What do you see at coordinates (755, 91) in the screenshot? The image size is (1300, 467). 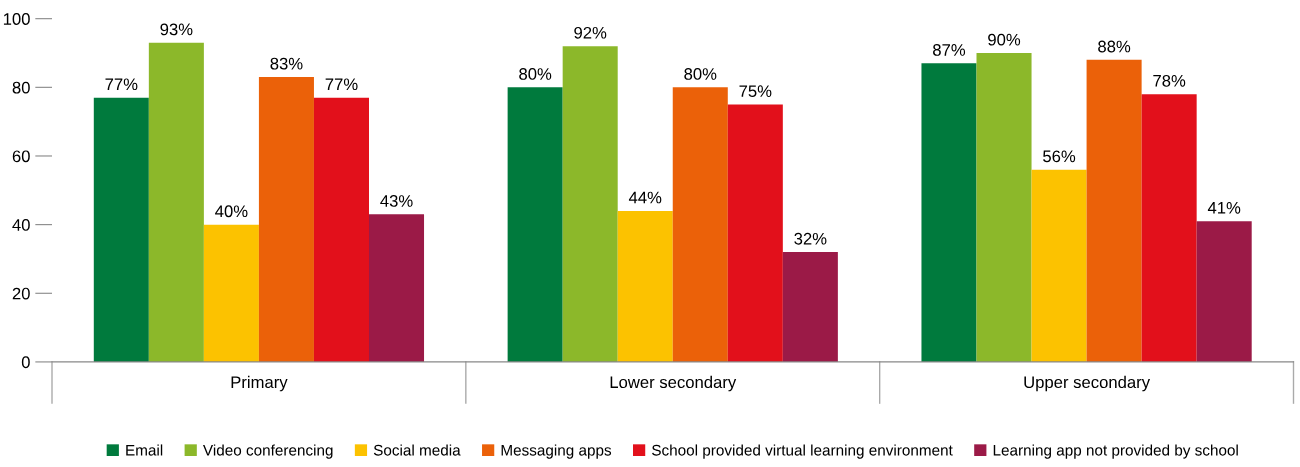 I see `data-label: 75%` at bounding box center [755, 91].